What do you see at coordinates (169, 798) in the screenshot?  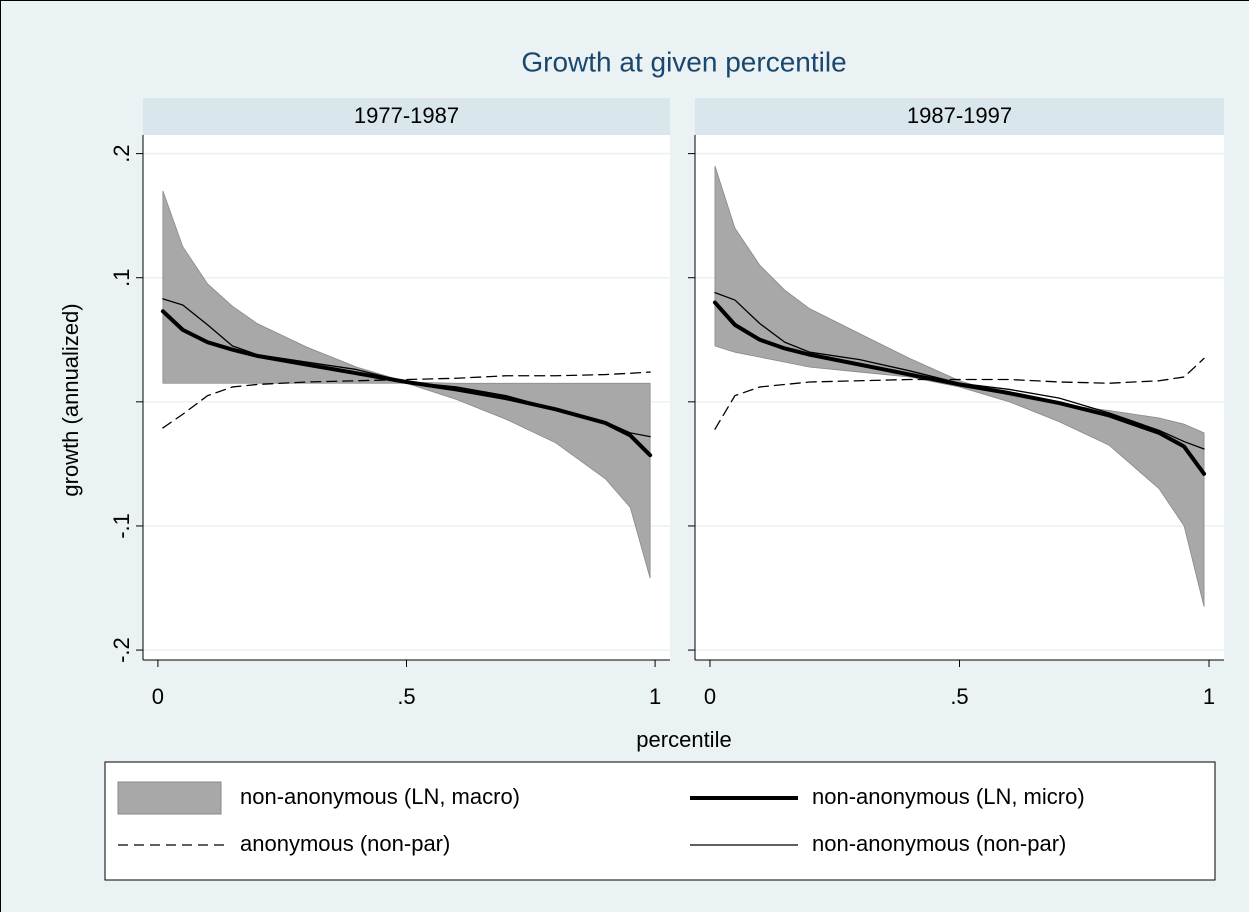 I see `legend-swatch` at bounding box center [169, 798].